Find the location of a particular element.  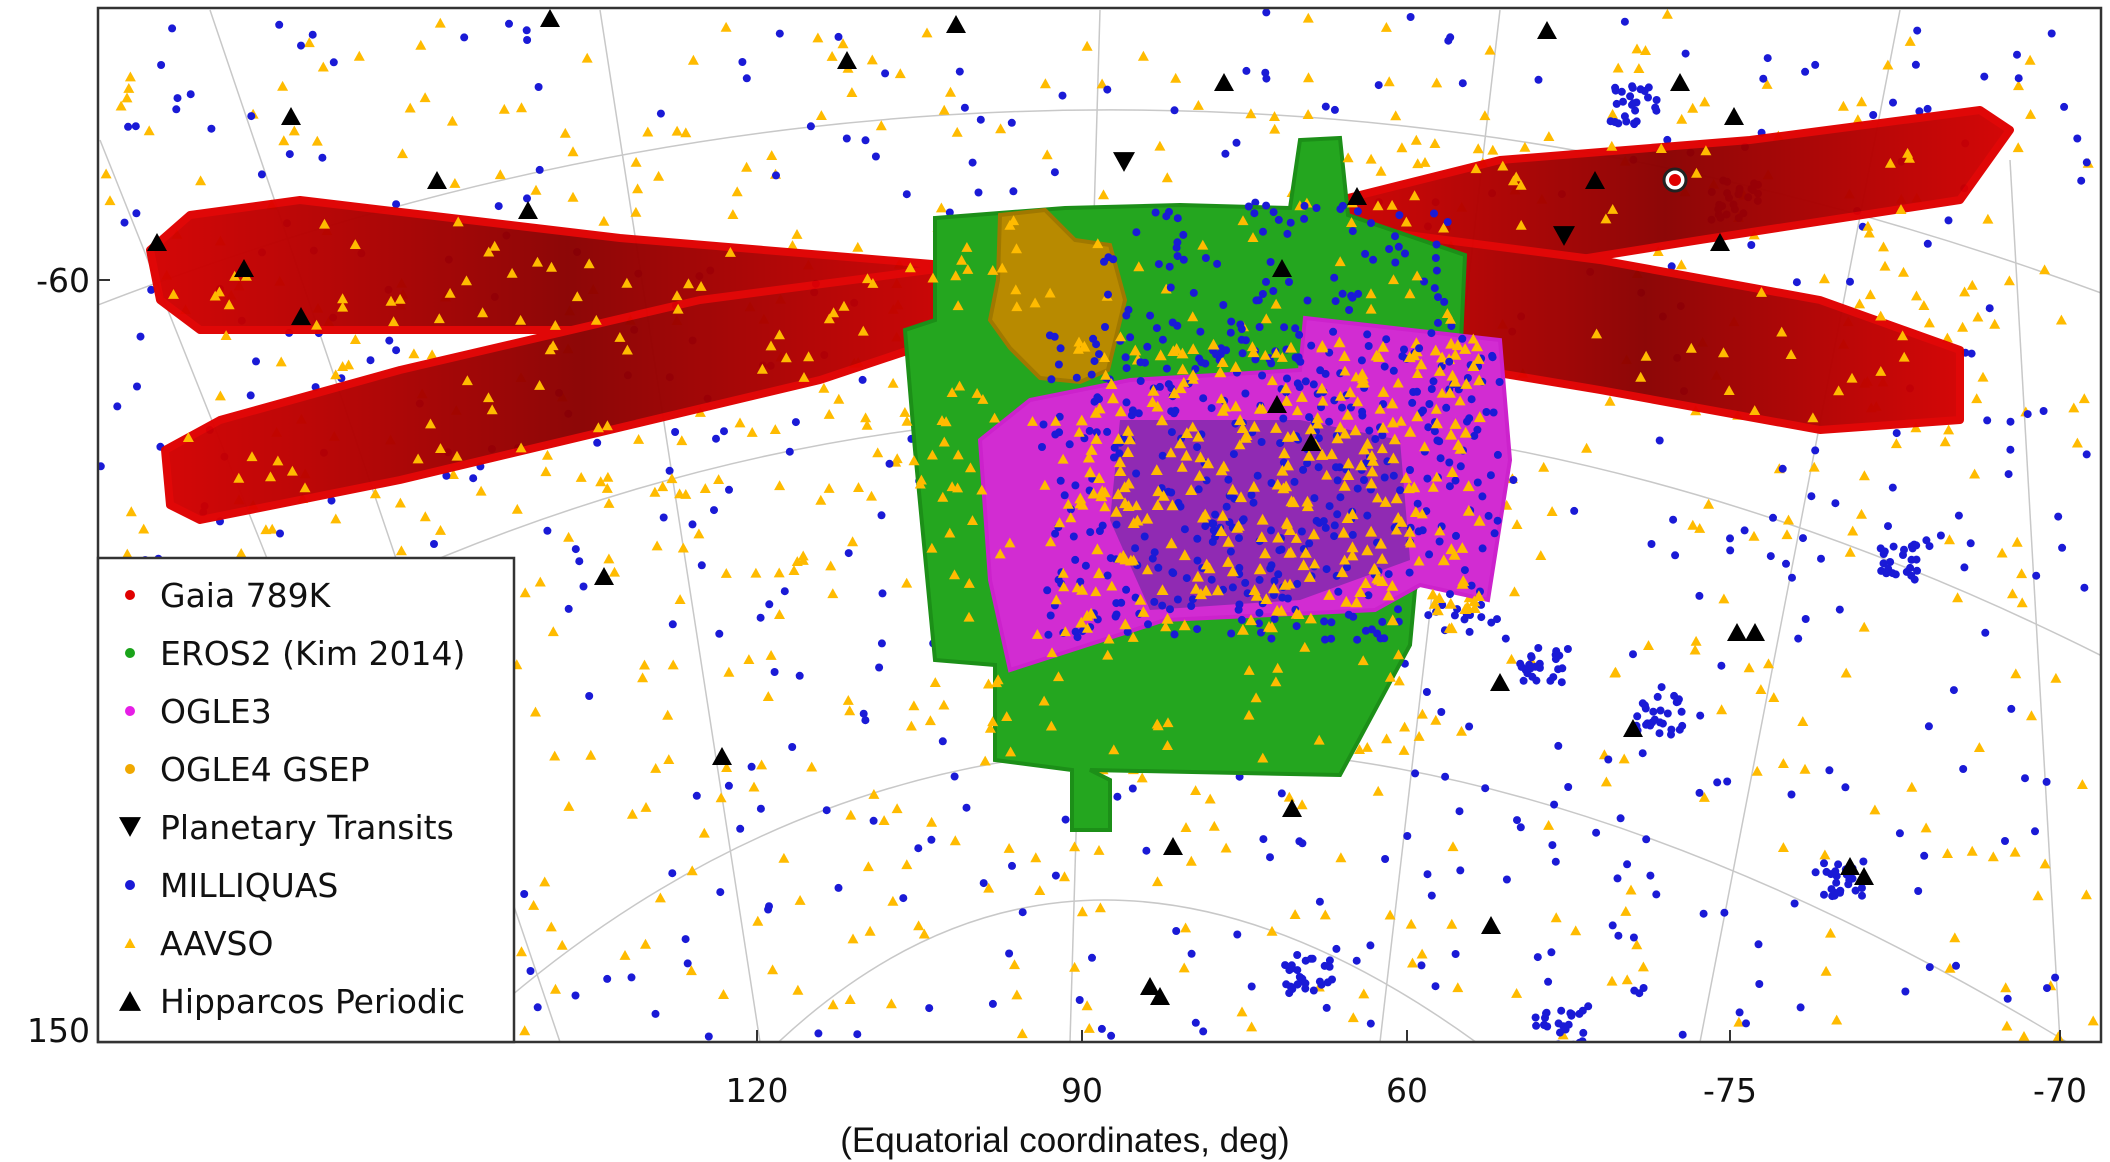

legend-marker is located at coordinates (130, 653).